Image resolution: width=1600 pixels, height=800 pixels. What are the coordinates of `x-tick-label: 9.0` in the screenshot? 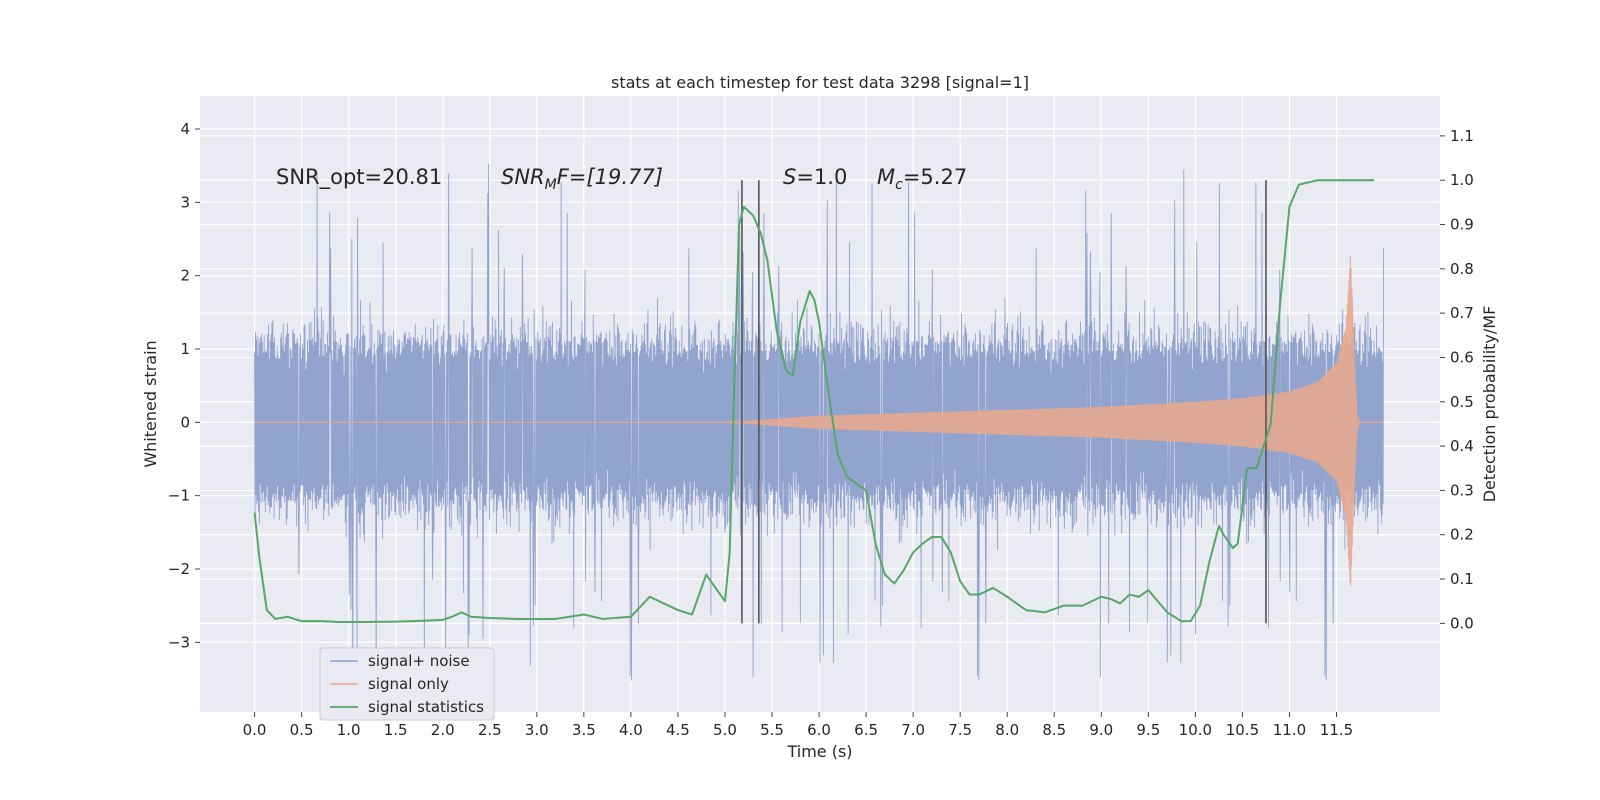 It's located at (1101, 730).